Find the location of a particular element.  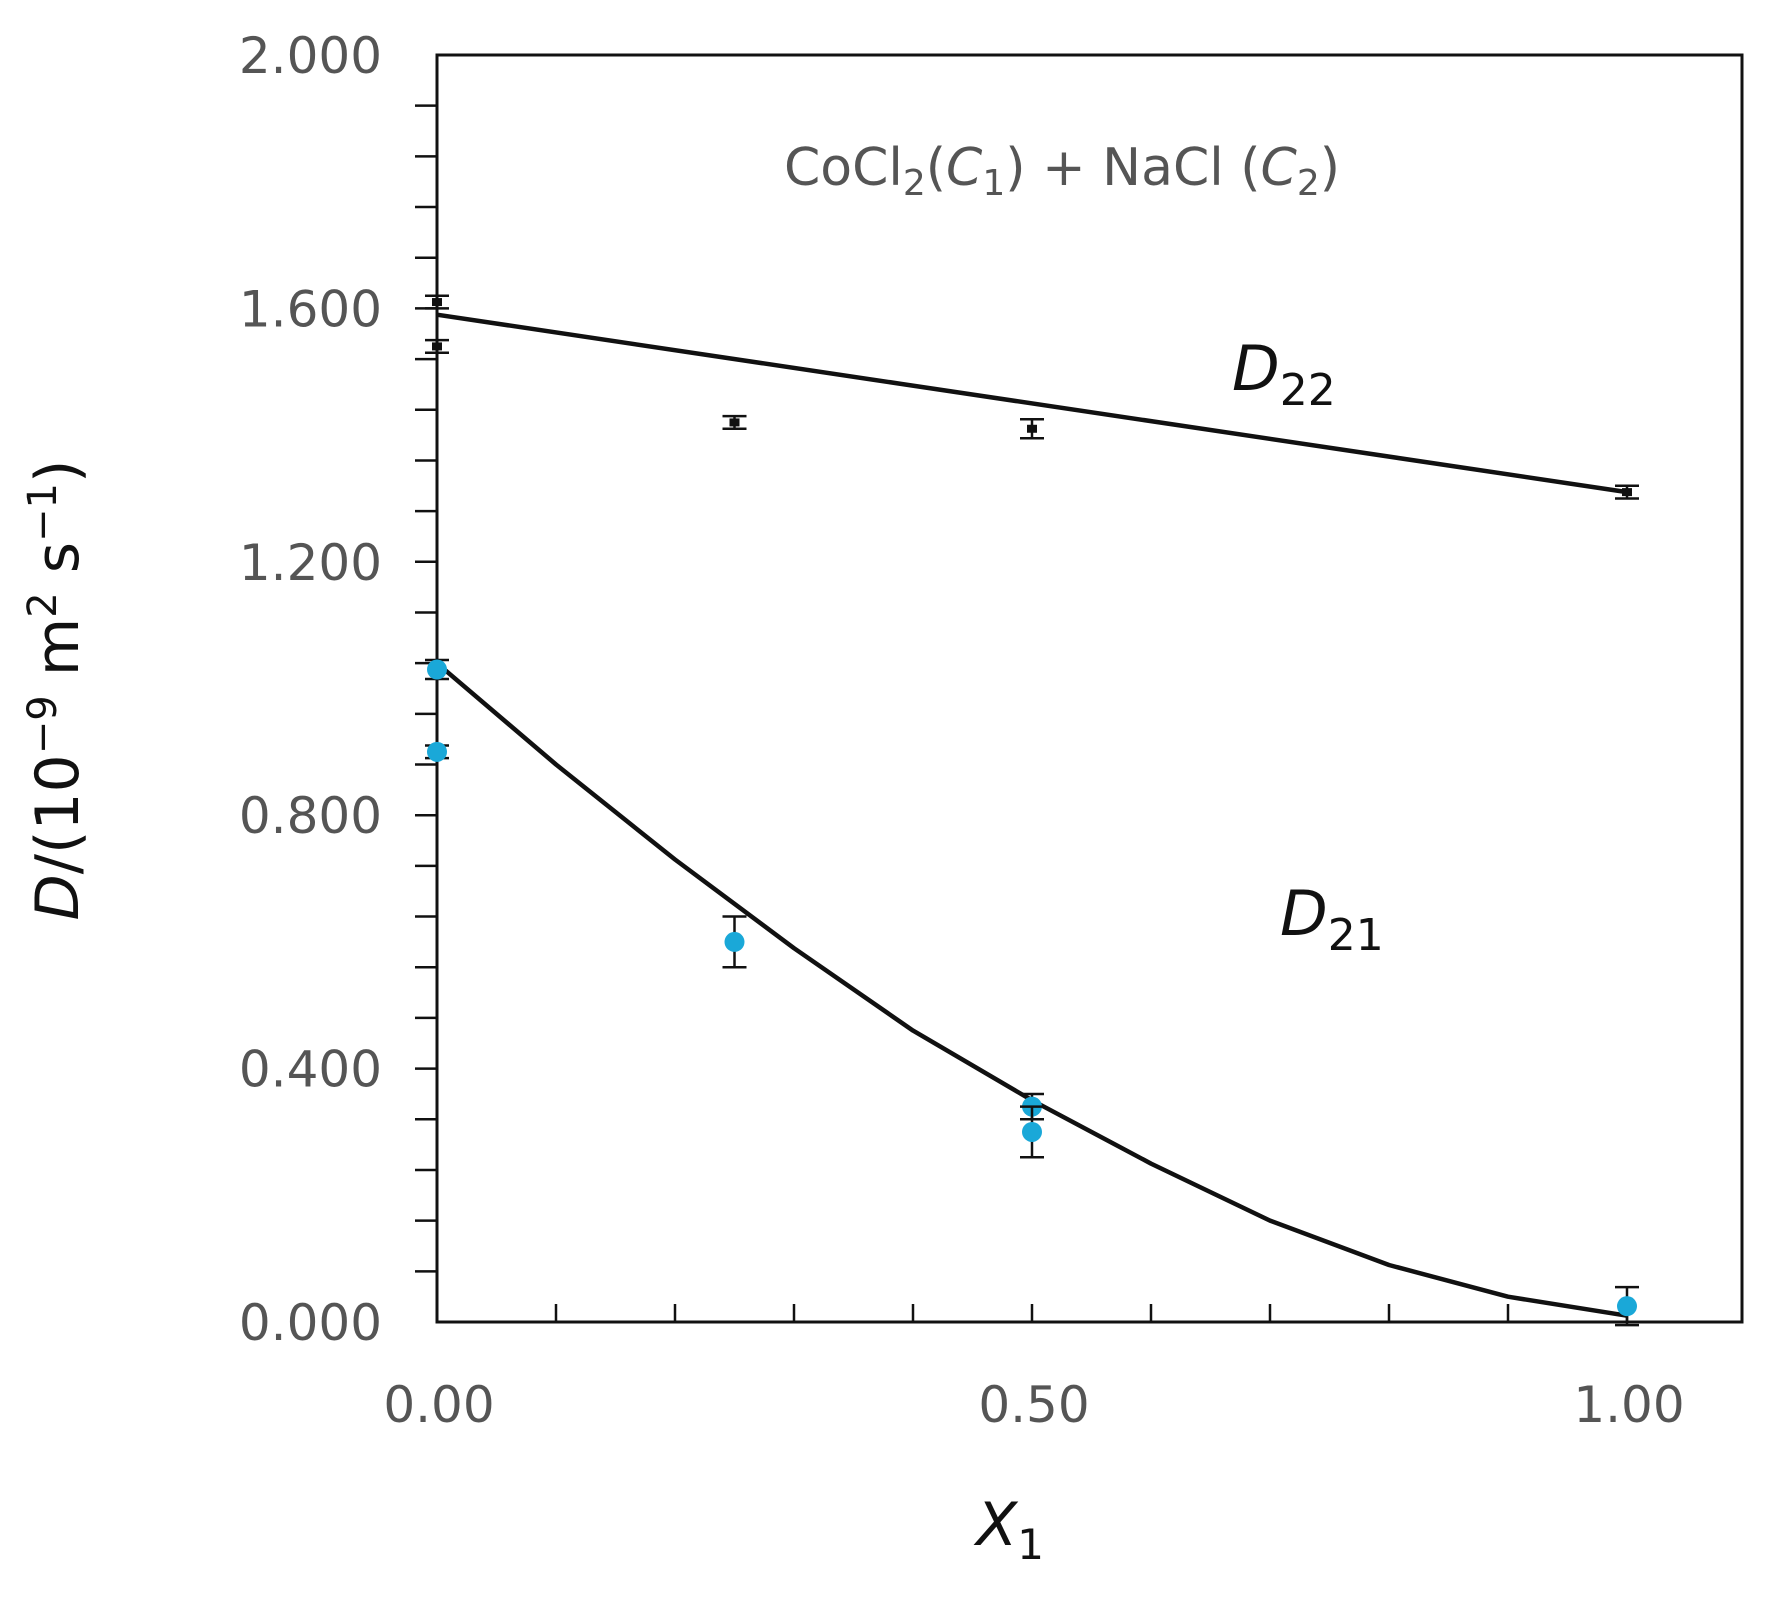

series-label-d22: D22 is located at coordinates (1284, 374).